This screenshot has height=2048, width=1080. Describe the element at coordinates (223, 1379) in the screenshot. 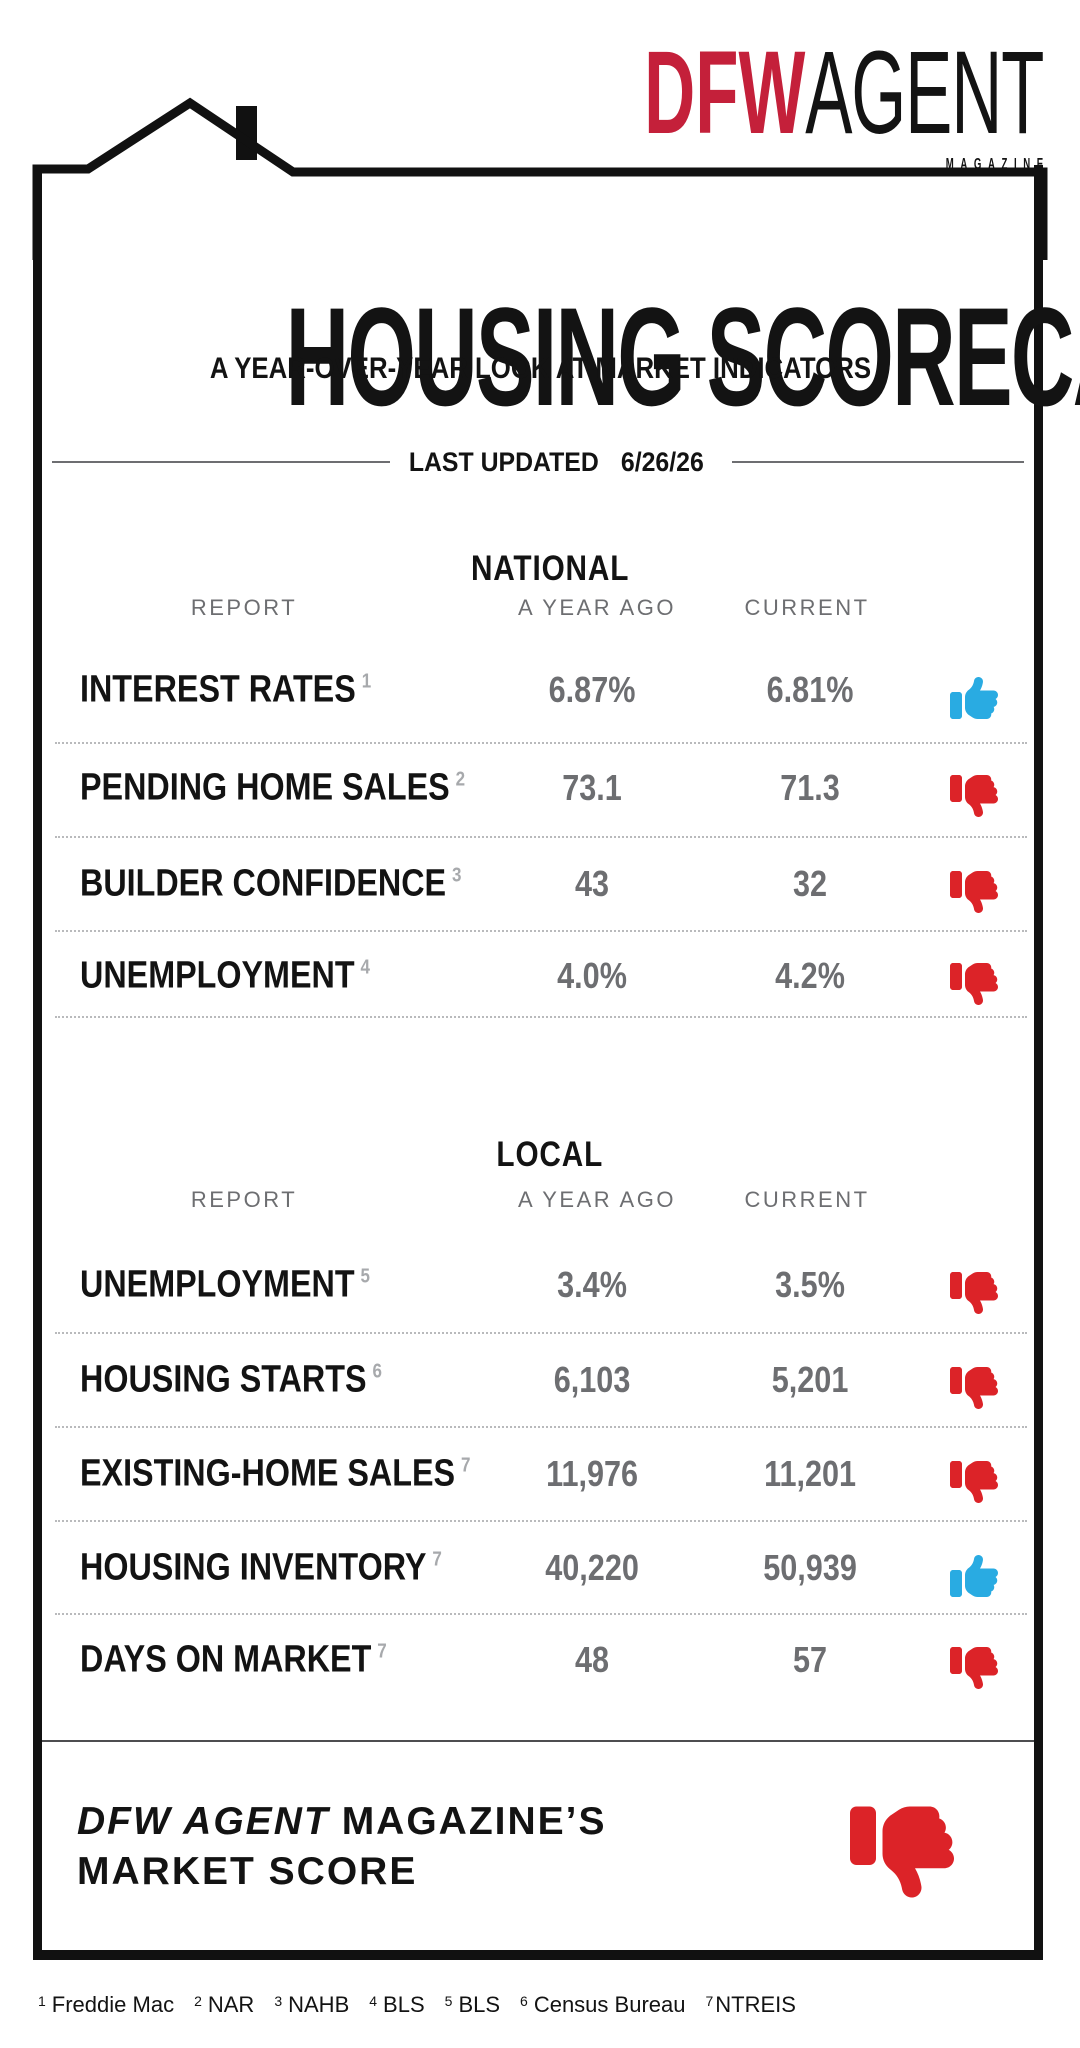

I see `row-label: HOUSING STARTS` at that location.